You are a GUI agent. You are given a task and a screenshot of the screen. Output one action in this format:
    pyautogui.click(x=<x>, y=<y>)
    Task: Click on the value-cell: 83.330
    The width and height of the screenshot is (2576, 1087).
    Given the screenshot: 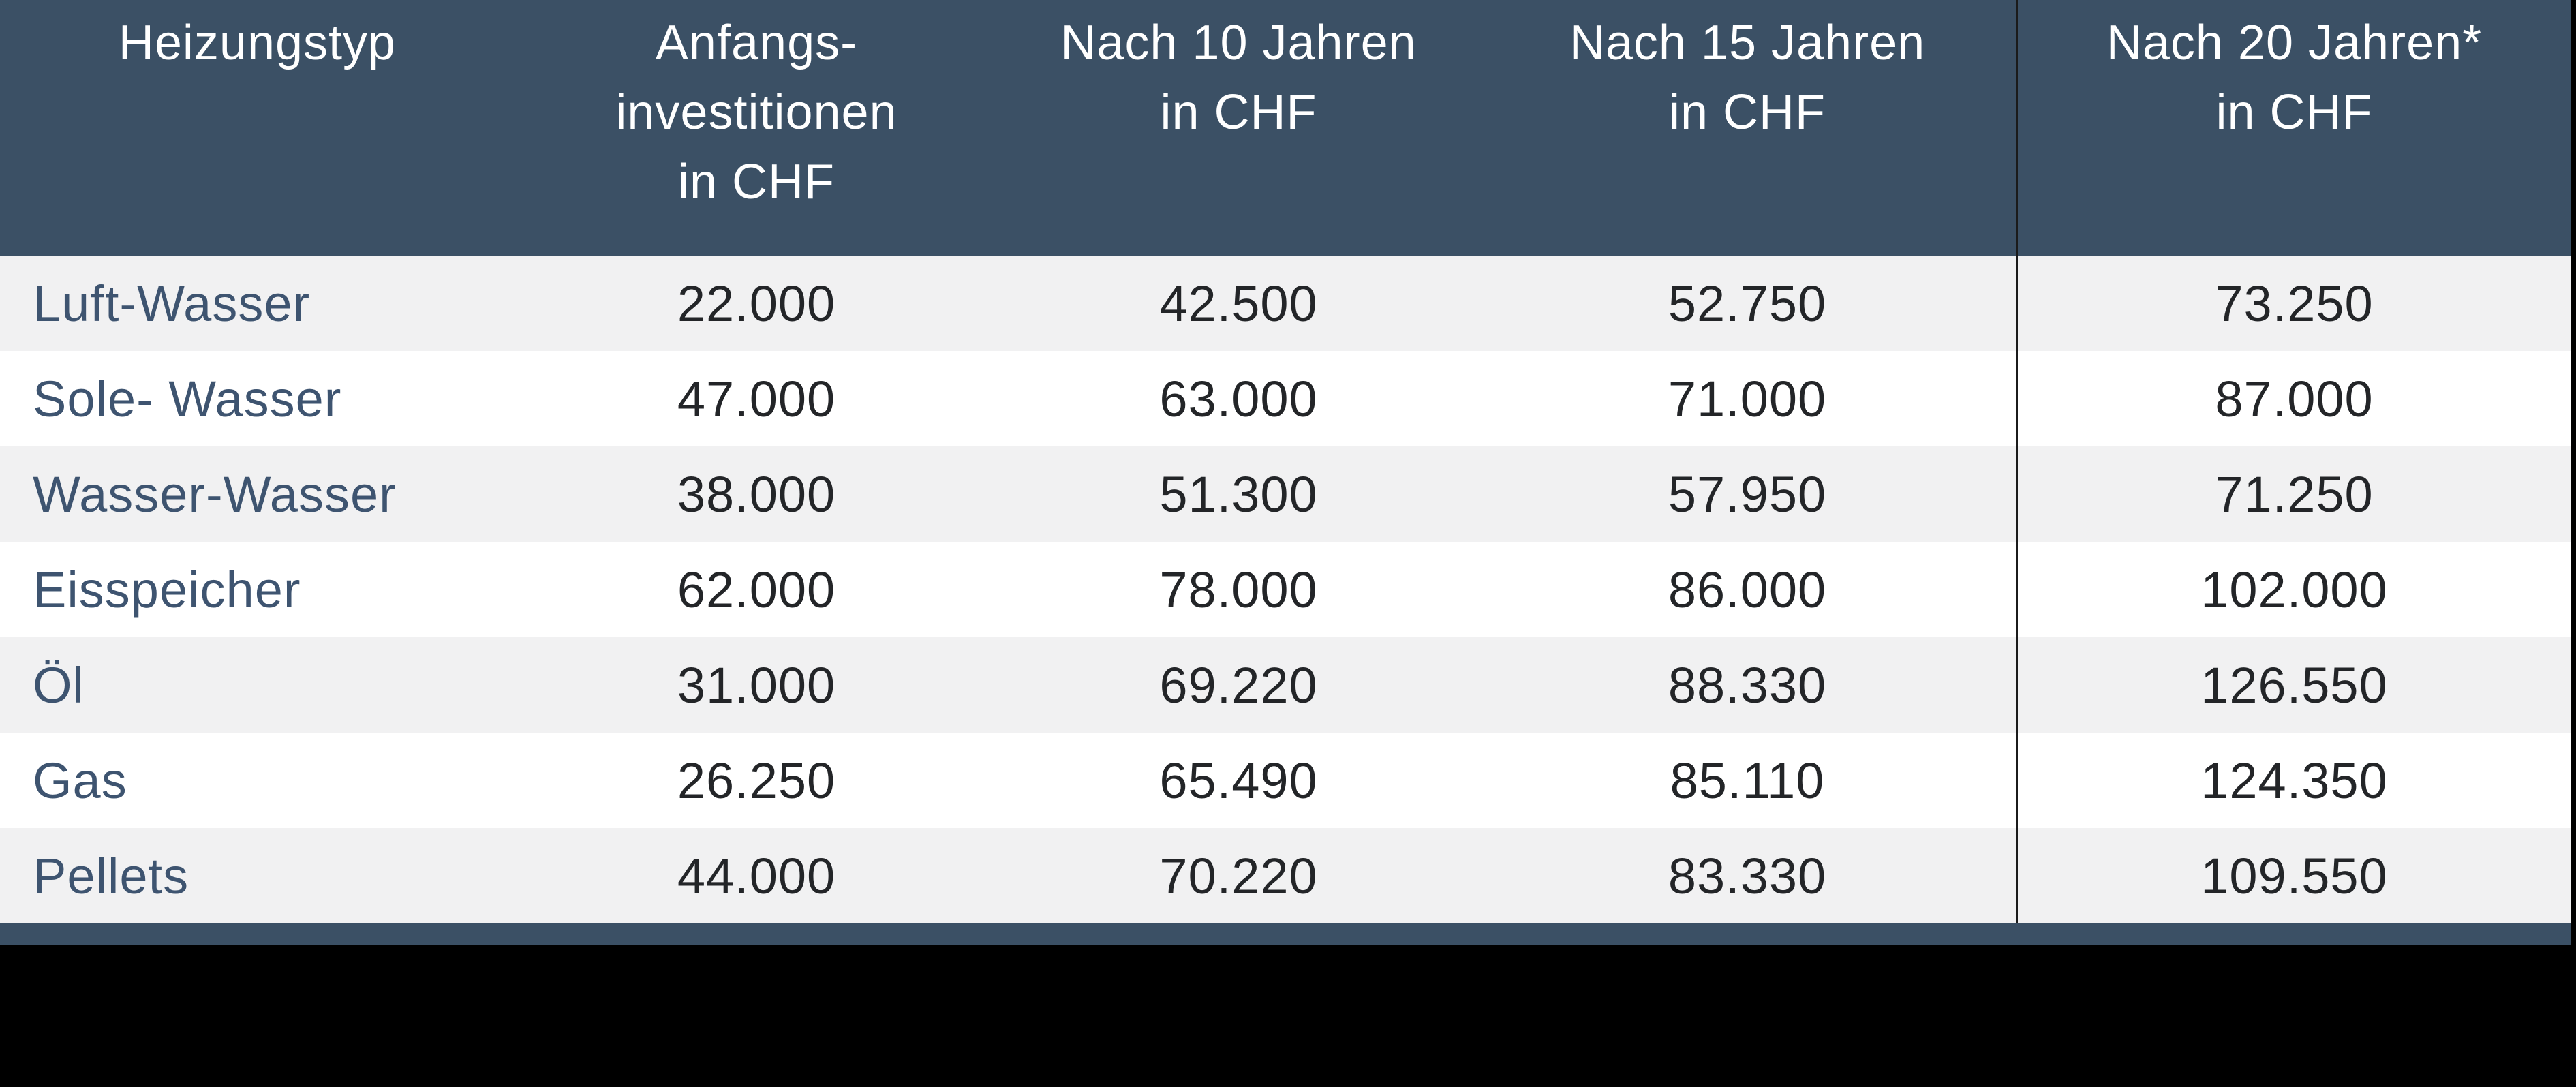 What is the action you would take?
    pyautogui.click(x=1747, y=875)
    